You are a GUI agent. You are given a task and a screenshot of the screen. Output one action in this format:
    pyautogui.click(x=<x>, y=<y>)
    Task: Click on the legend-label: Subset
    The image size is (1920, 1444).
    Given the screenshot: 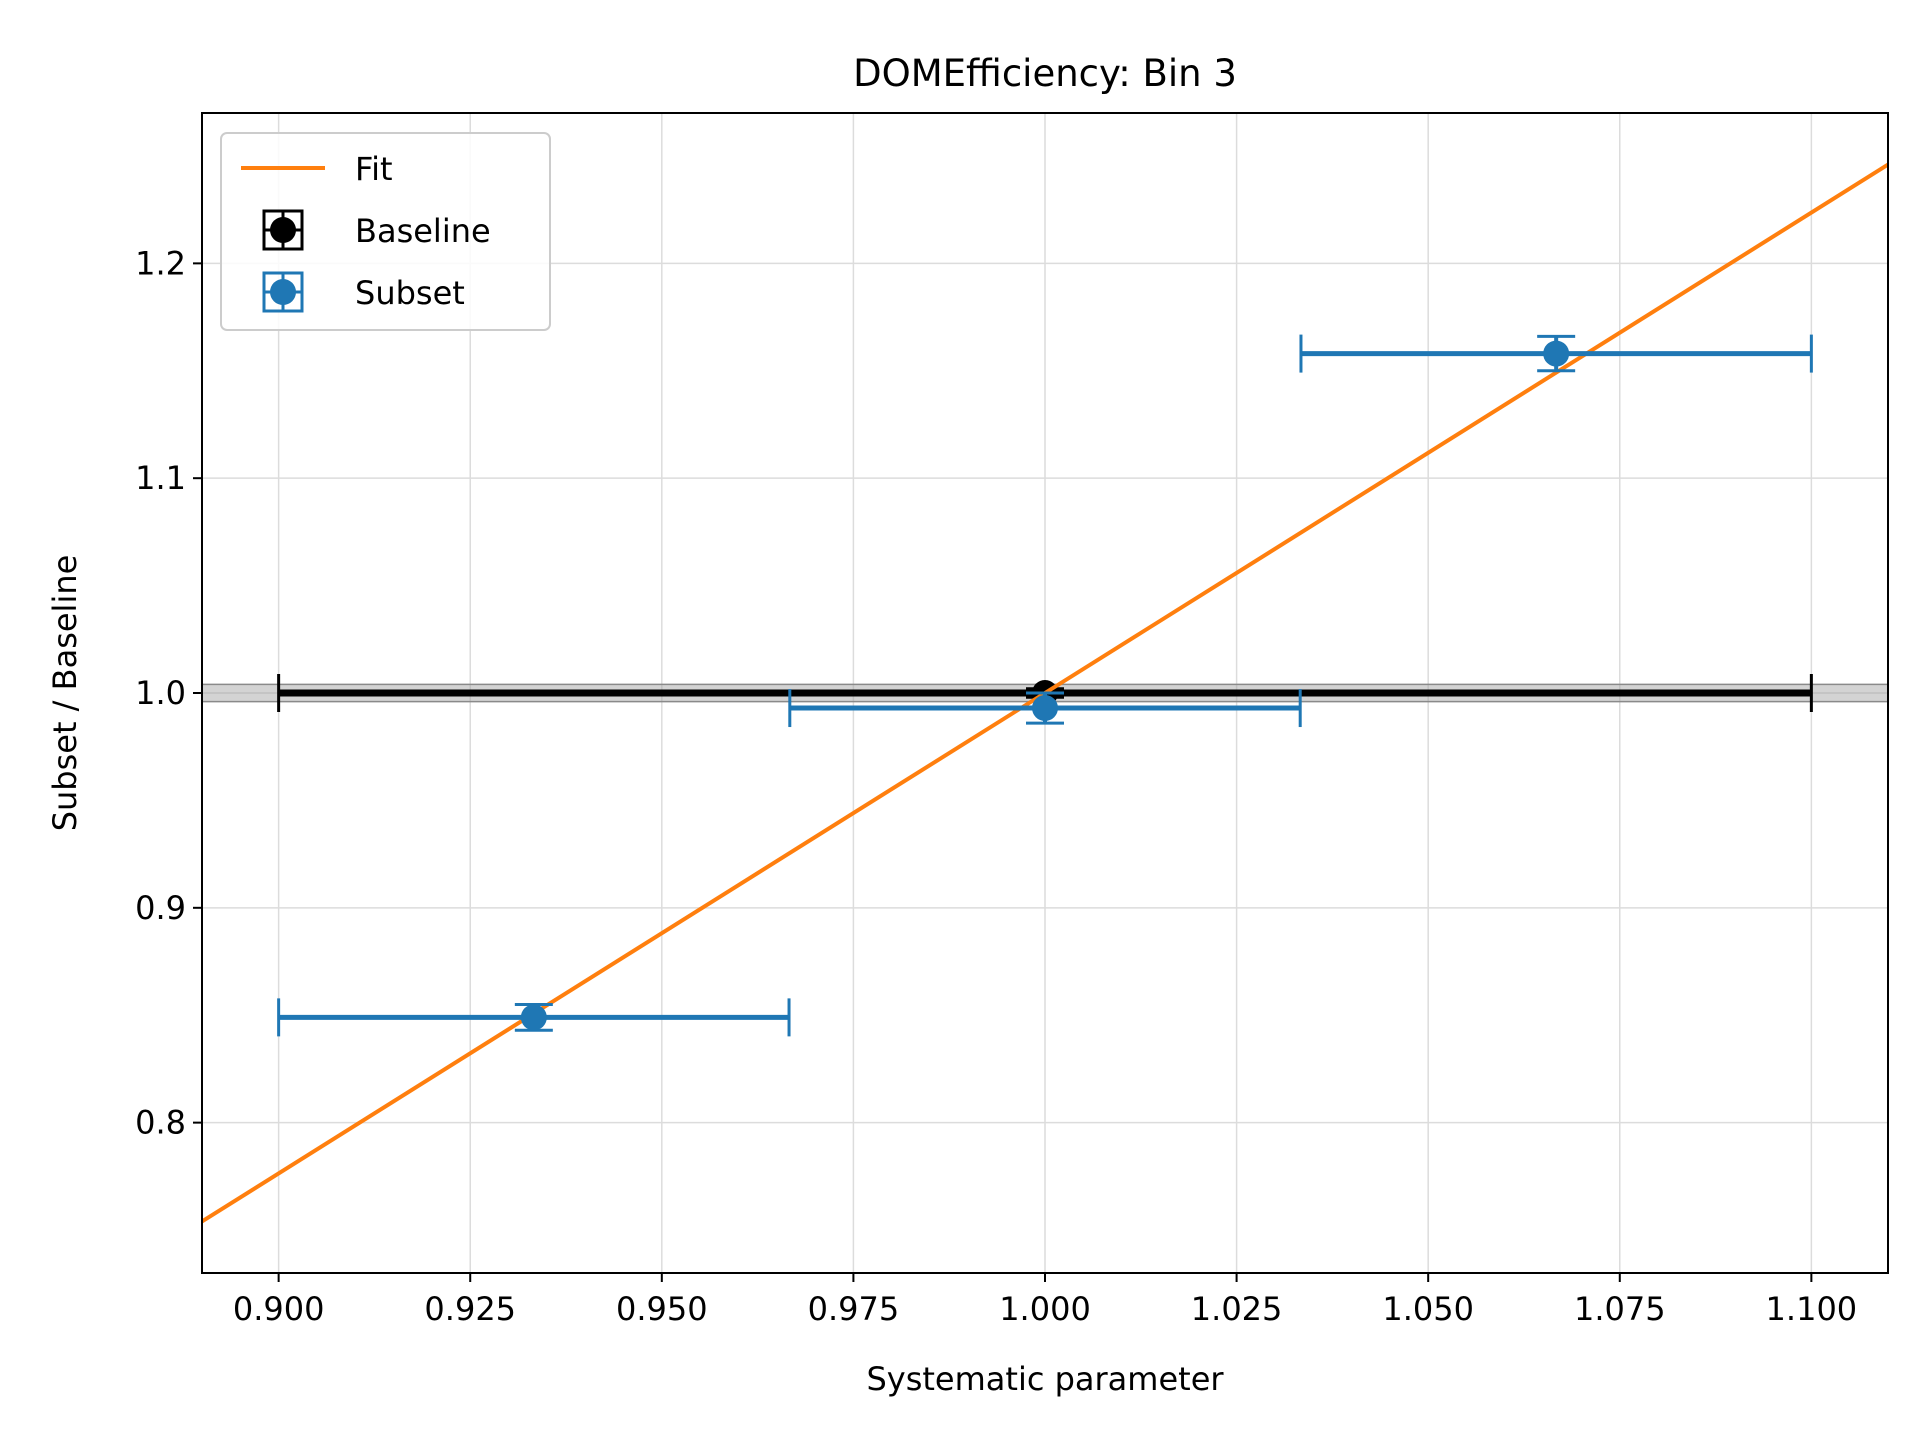 What is the action you would take?
    pyautogui.click(x=410, y=293)
    